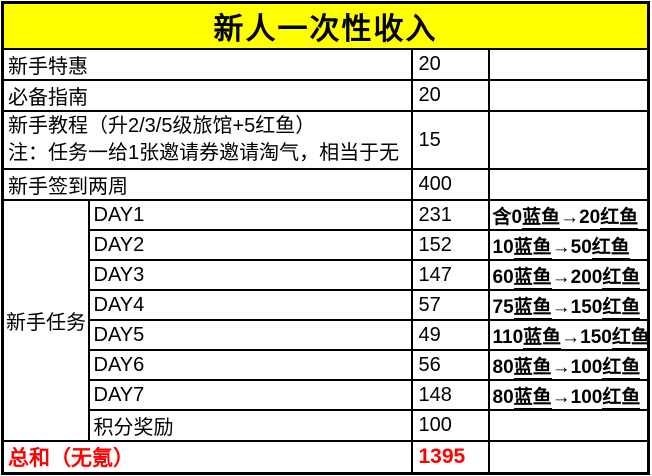  Describe the element at coordinates (571, 247) in the screenshot. I see `note-text: →50` at that location.